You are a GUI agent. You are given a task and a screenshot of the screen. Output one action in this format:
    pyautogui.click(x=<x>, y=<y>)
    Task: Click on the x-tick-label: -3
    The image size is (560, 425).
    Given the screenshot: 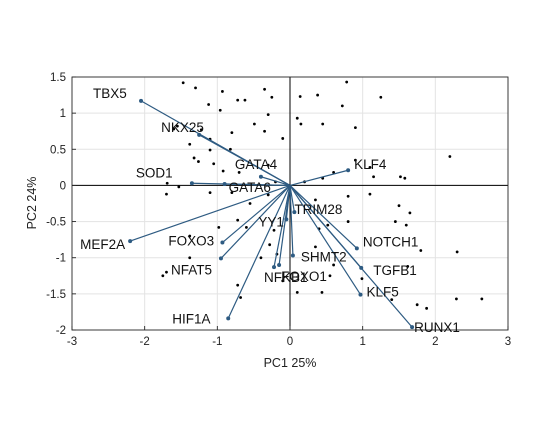 What is the action you would take?
    pyautogui.click(x=72, y=342)
    